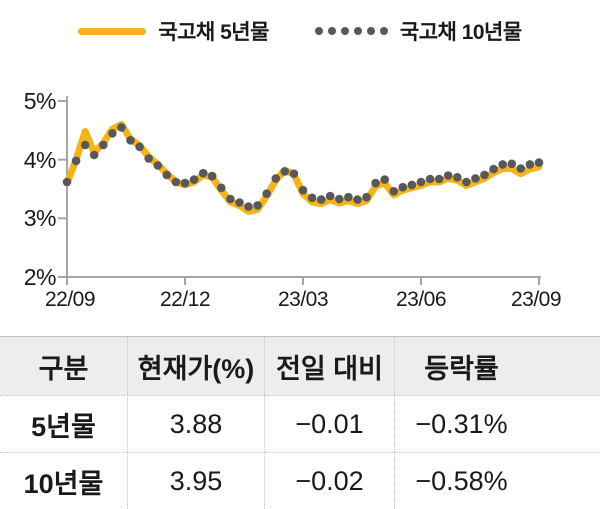 This screenshot has height=509, width=600. What do you see at coordinates (185, 299) in the screenshot?
I see `x-tick-label-2212: 22/12` at bounding box center [185, 299].